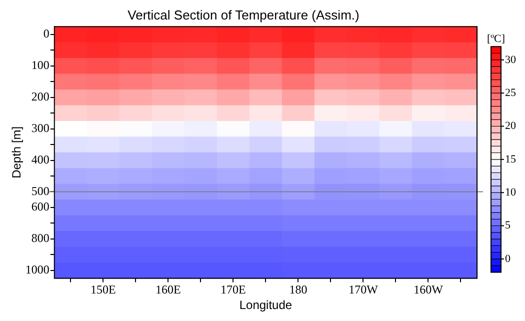 This screenshot has width=525, height=321. Describe the element at coordinates (265, 305) in the screenshot. I see `x-axis-title: Longitude` at that location.